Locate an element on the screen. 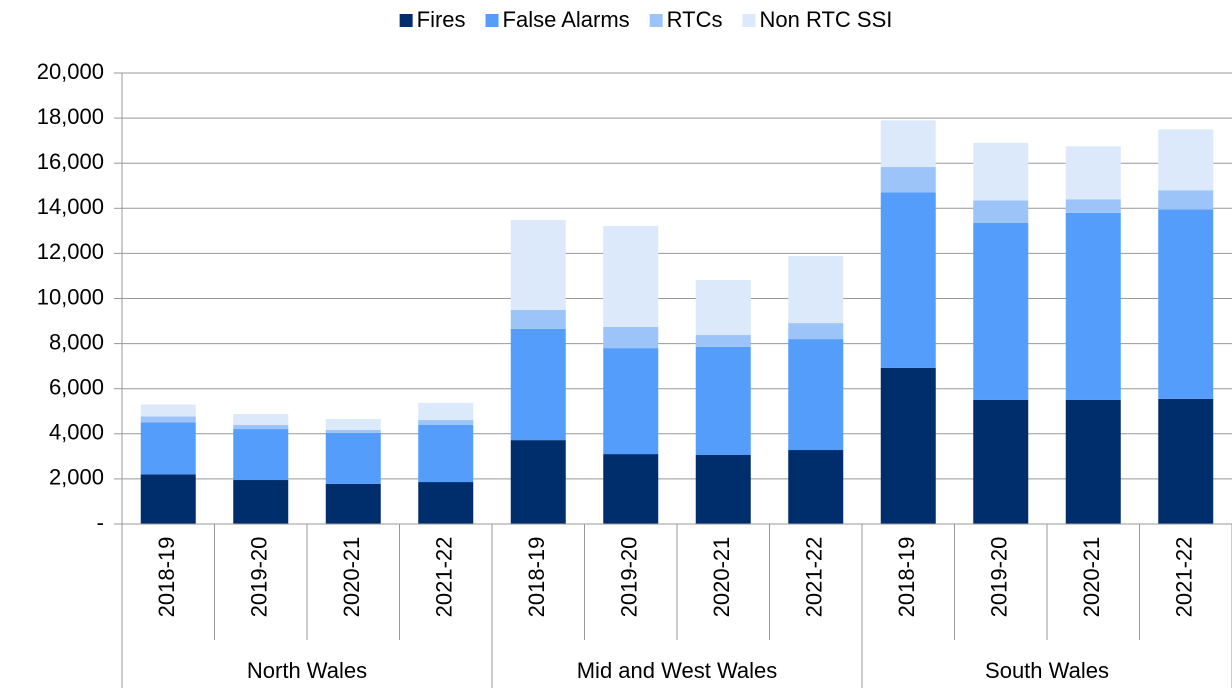 Image resolution: width=1232 pixels, height=688 pixels. y-tick-label: 6,000 is located at coordinates (76, 387).